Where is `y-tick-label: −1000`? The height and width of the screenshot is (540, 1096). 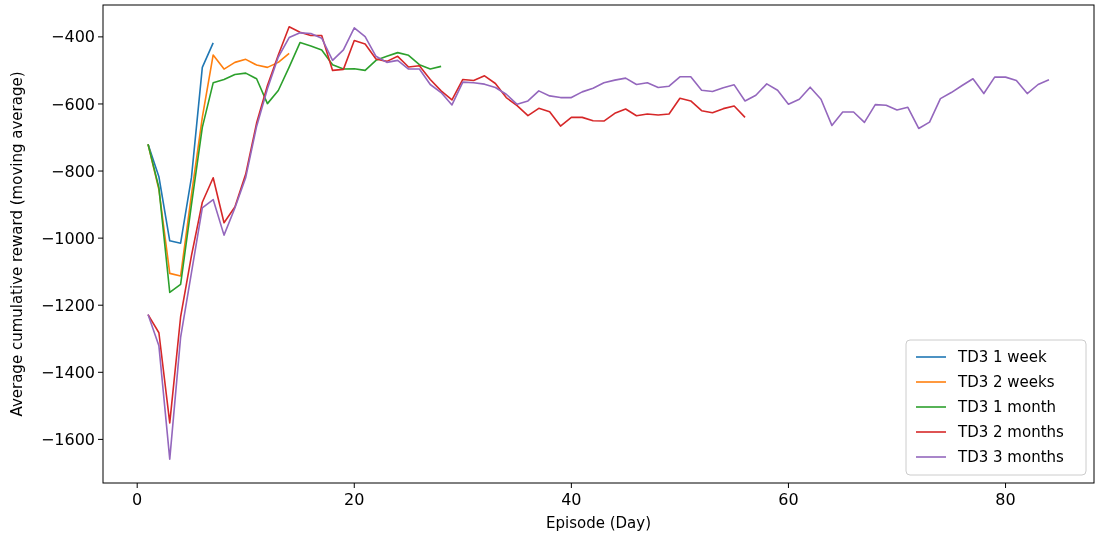 y-tick-label: −1000 is located at coordinates (67, 238).